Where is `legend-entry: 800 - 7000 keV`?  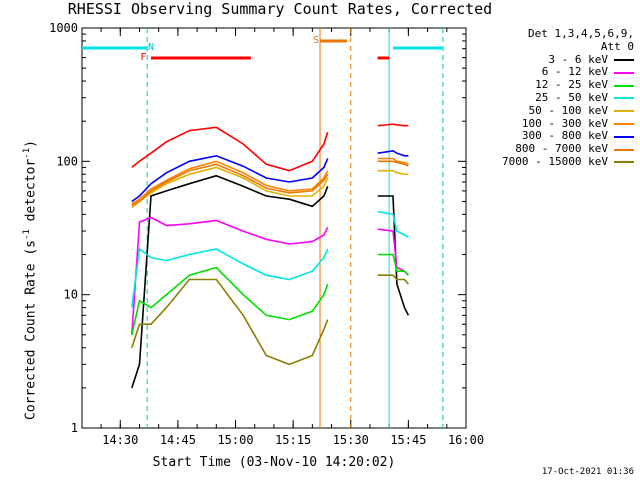 legend-entry: 800 - 7000 keV is located at coordinates (559, 149).